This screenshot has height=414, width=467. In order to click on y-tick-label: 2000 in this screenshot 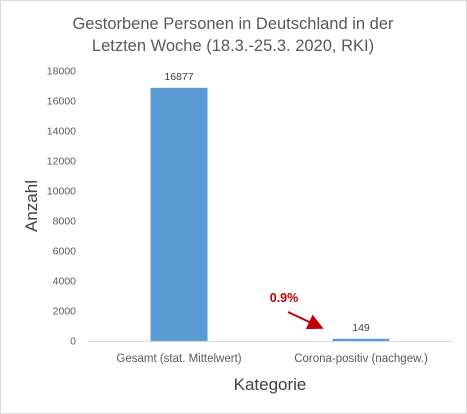, I will do `click(65, 312)`.